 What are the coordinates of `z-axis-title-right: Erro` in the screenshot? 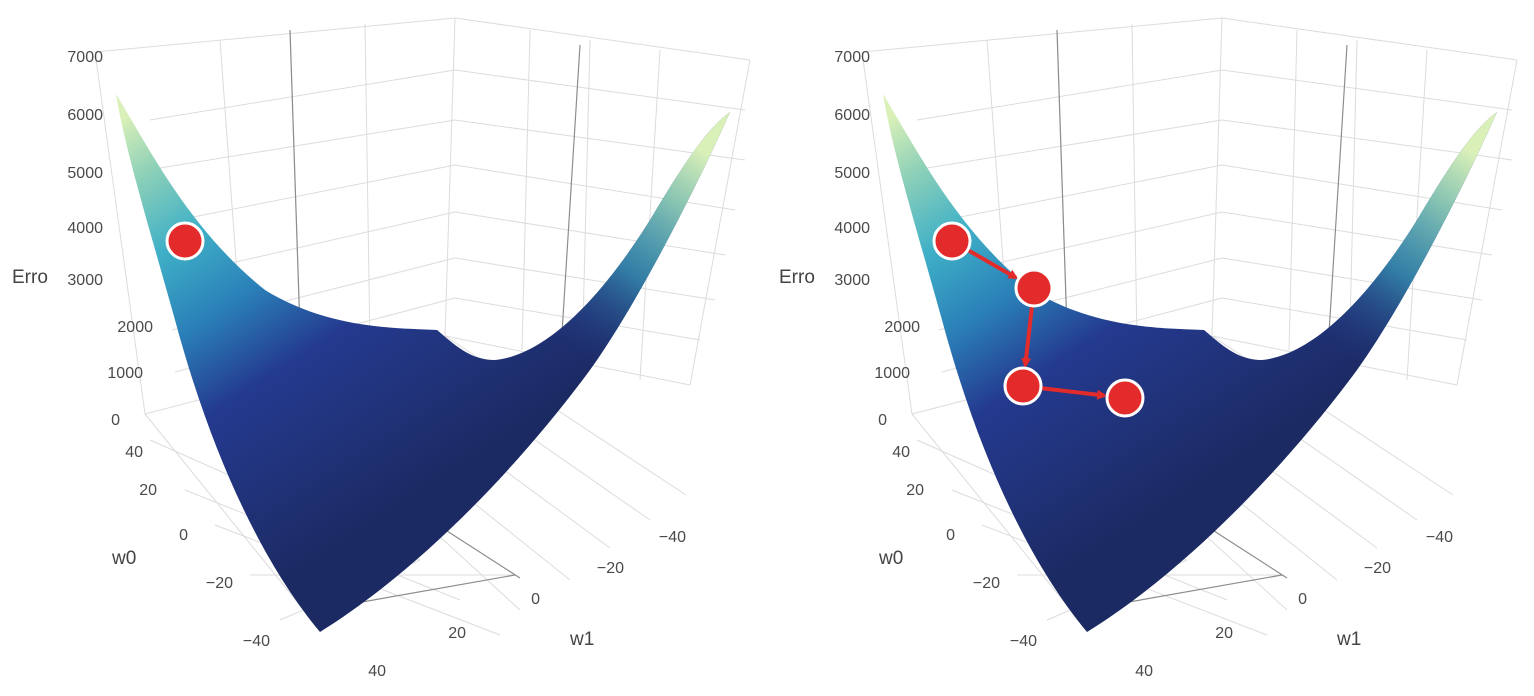 It's located at (797, 277).